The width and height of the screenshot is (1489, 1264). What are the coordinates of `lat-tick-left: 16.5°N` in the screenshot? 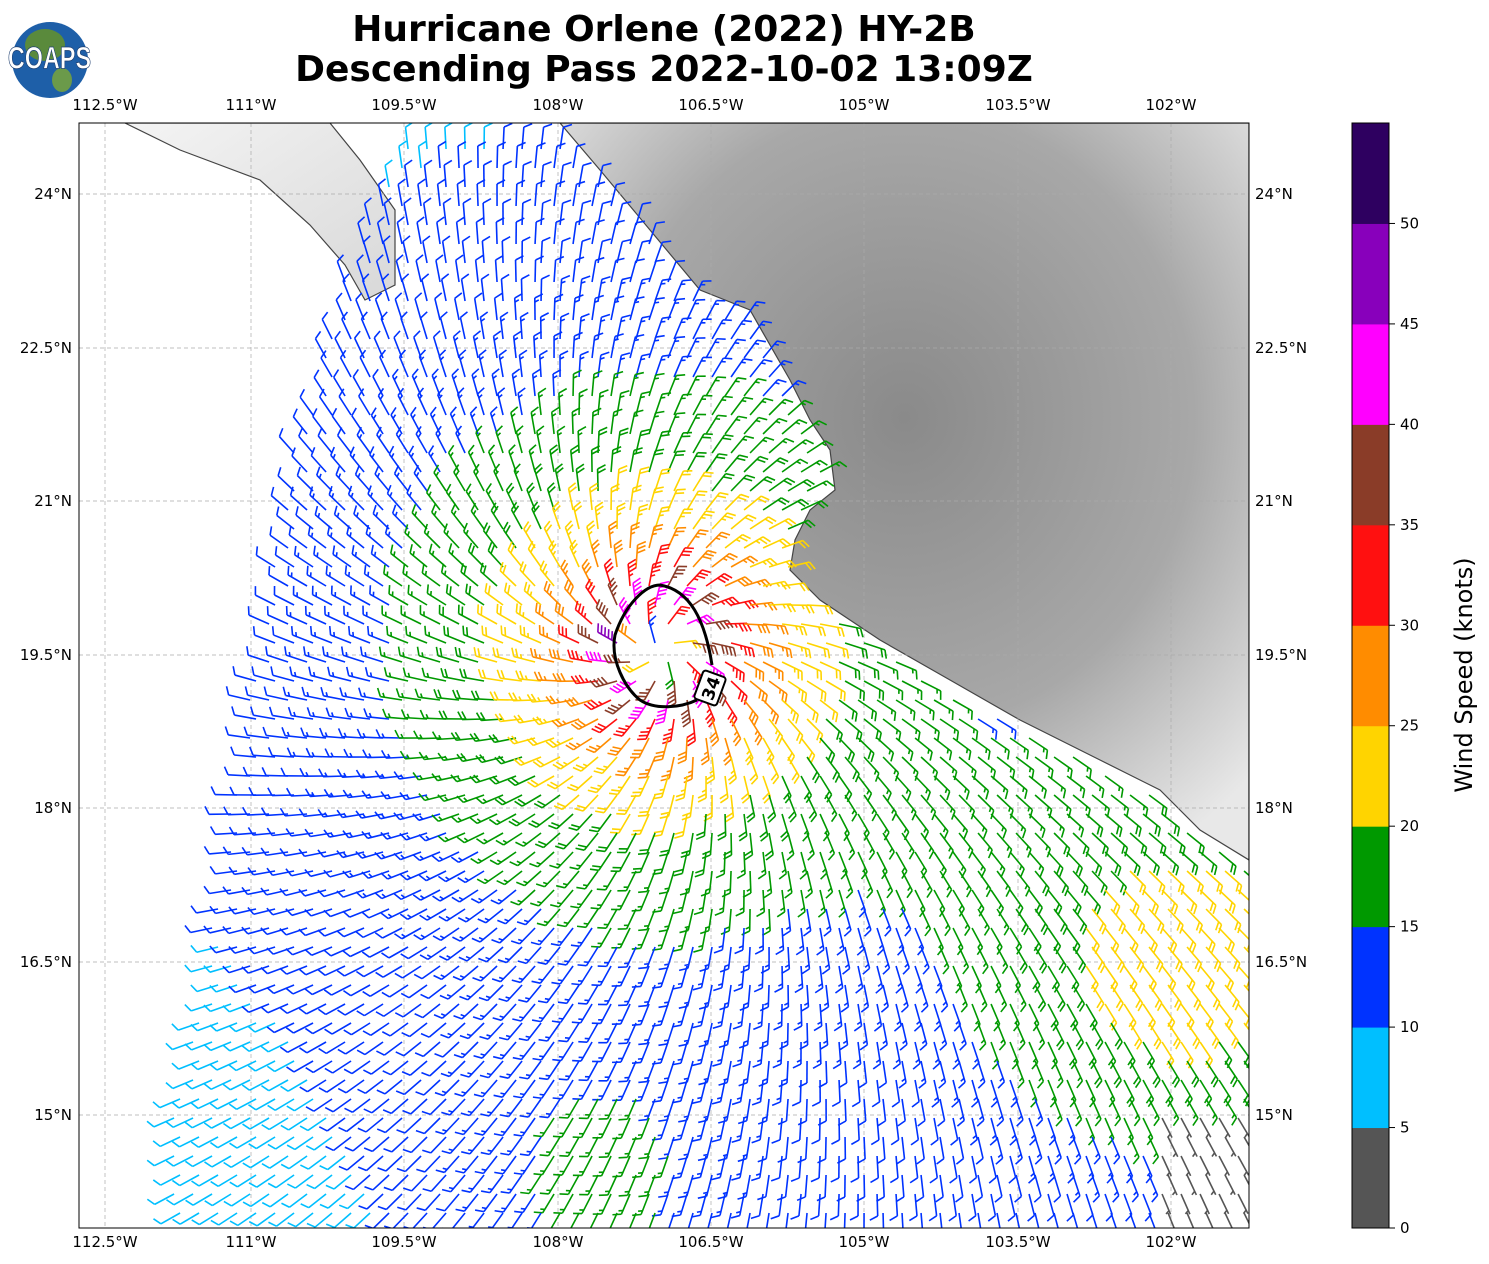 It's located at (46, 962).